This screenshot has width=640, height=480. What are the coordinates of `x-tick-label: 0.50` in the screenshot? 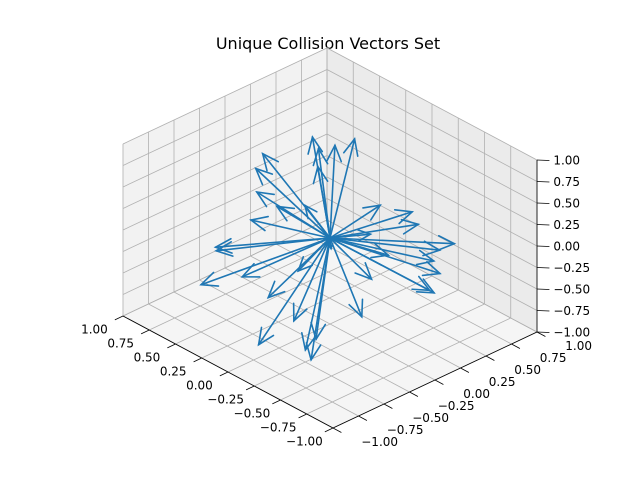 It's located at (147, 357).